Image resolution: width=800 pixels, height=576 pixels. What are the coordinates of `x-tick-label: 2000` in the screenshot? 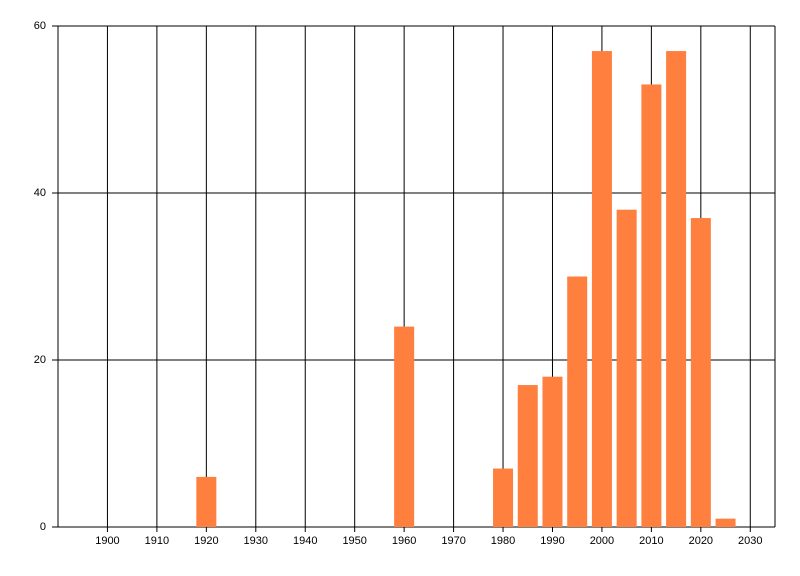 It's located at (602, 541).